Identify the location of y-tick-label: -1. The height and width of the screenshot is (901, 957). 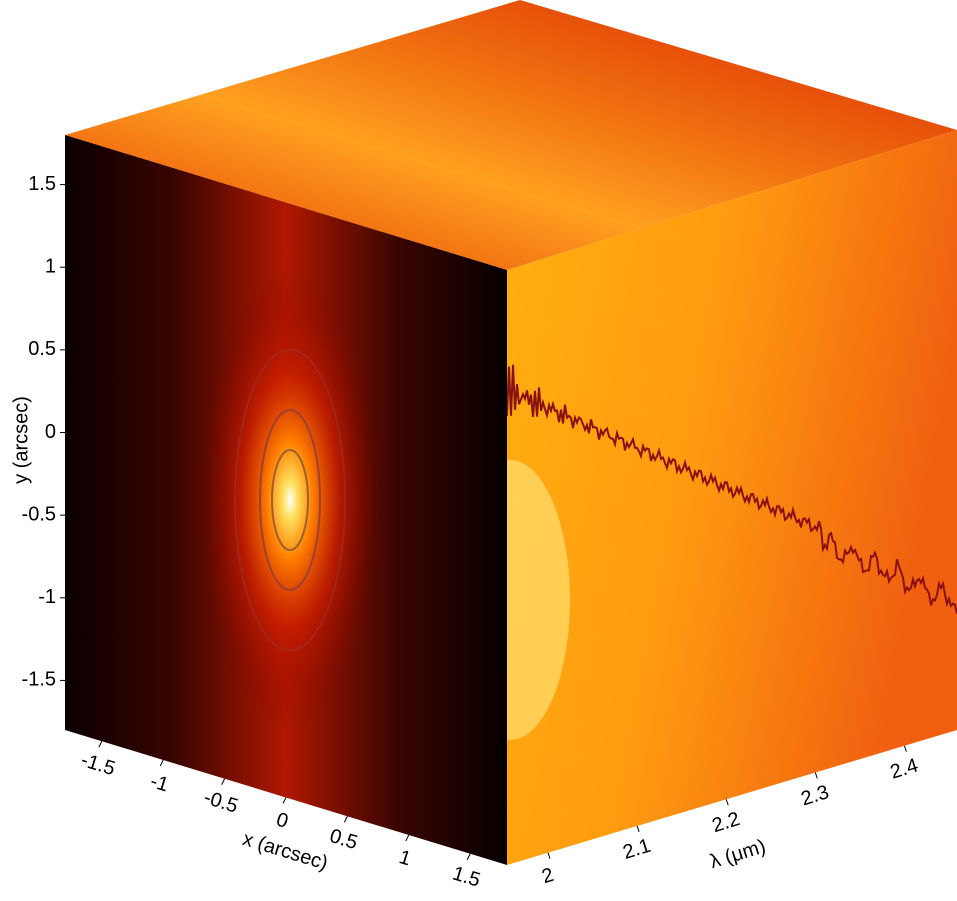
(47, 597).